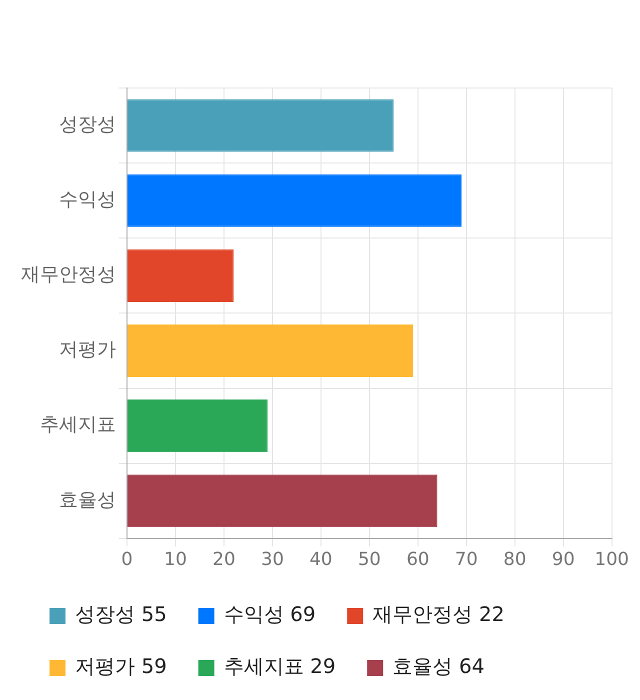 The width and height of the screenshot is (640, 700). What do you see at coordinates (272, 559) in the screenshot?
I see `x-tick-label: 30` at bounding box center [272, 559].